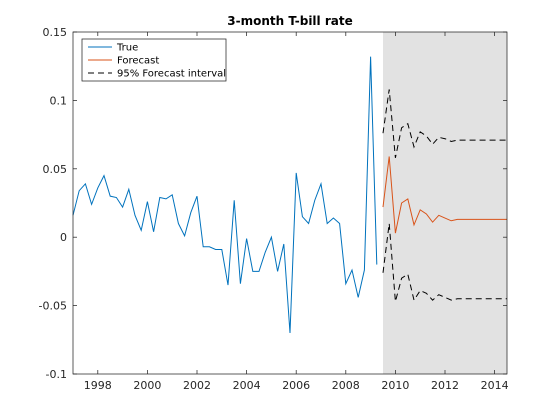 The width and height of the screenshot is (560, 420). What do you see at coordinates (395, 385) in the screenshot?
I see `x-tick-label: 2010` at bounding box center [395, 385].